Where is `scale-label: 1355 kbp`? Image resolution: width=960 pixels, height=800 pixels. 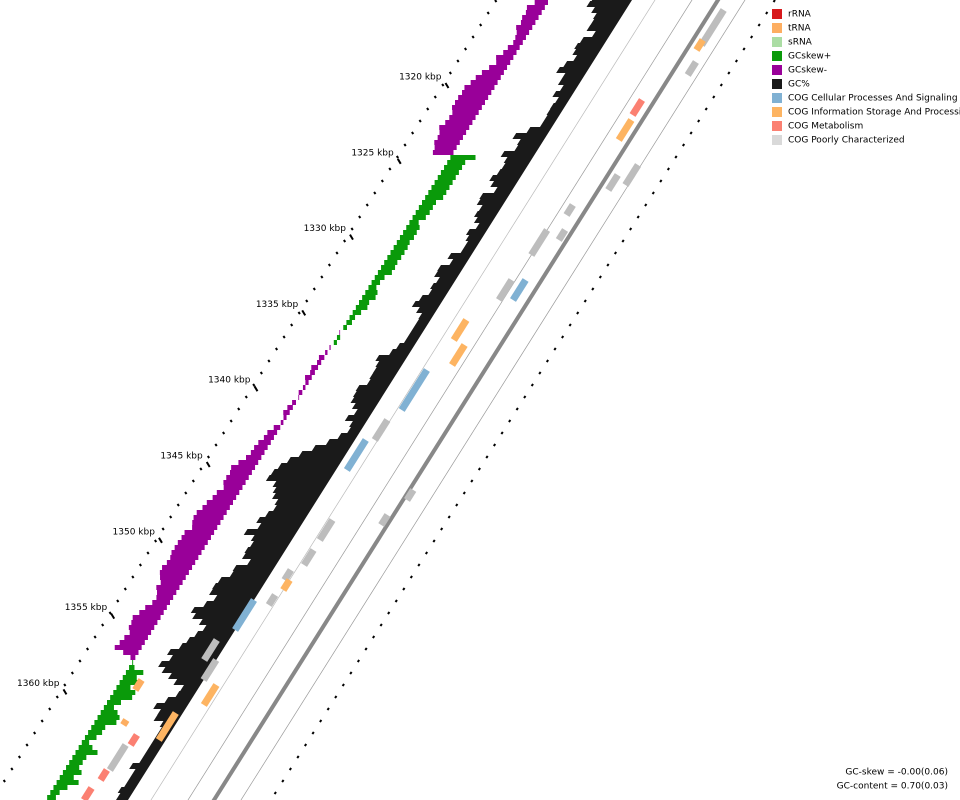
scale-label: 1355 kbp is located at coordinates (86, 608).